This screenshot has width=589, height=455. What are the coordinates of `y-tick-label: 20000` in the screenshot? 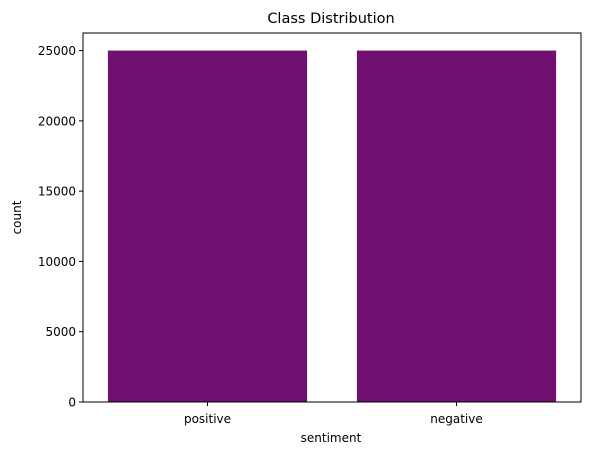 It's located at (57, 121).